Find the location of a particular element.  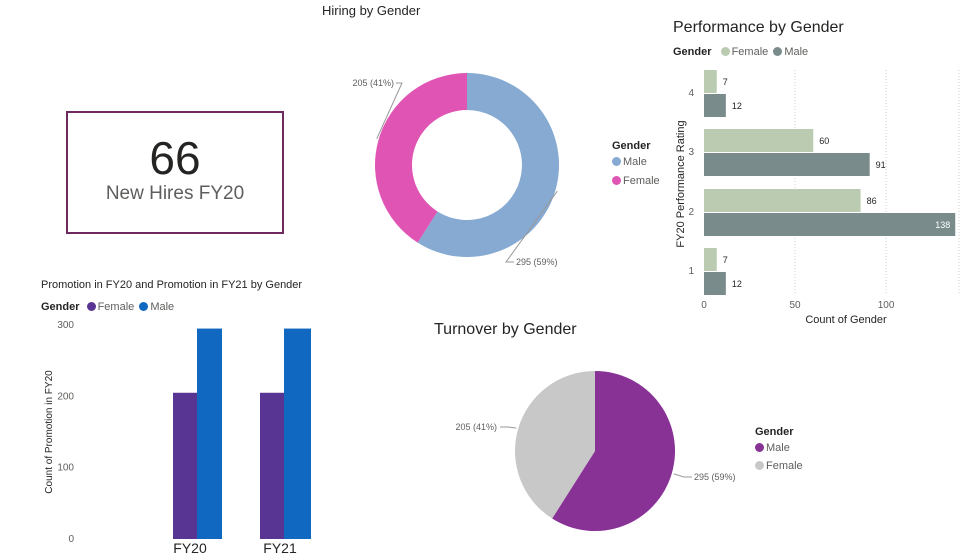

kpi-value: 66 is located at coordinates (175, 158).